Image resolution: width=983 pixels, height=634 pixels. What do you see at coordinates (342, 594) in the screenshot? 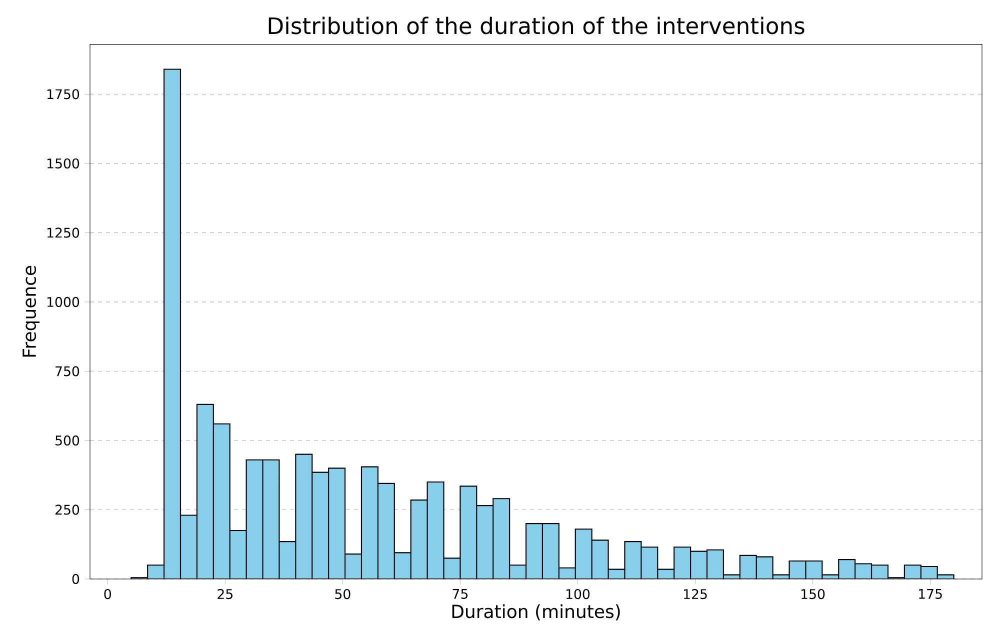
I see `x-tick-label: 50` at bounding box center [342, 594].